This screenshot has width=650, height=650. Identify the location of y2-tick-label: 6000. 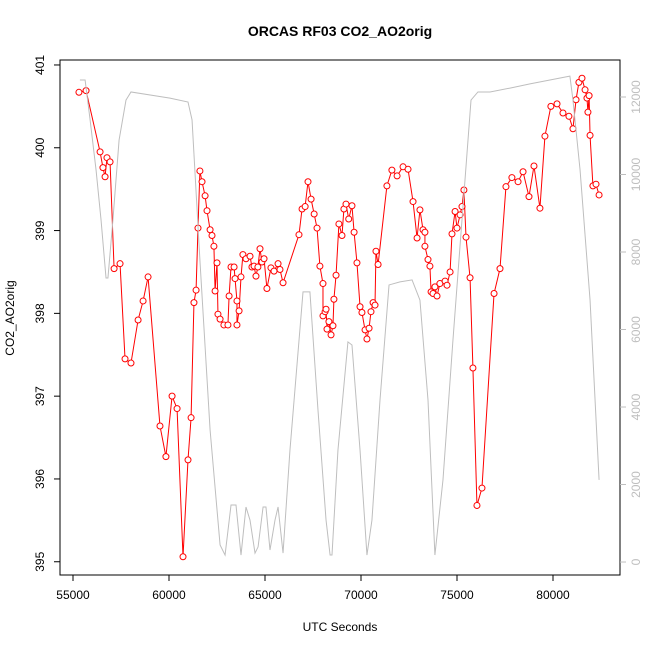
(636, 329).